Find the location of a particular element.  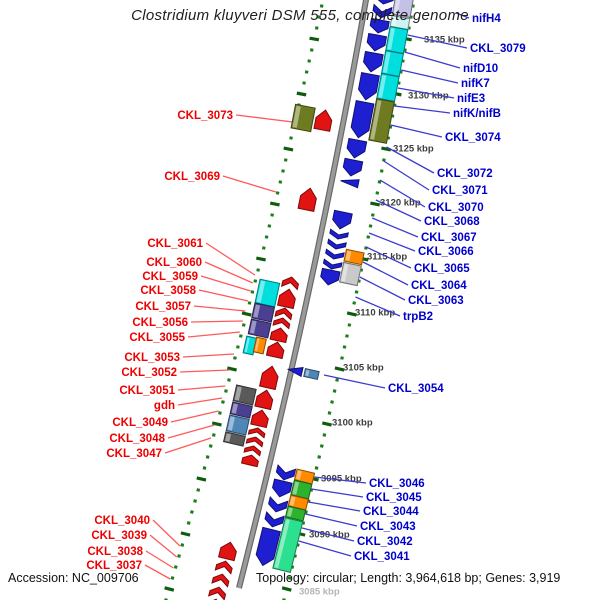

gene-label-blue: CKL_3070 is located at coordinates (456, 208).